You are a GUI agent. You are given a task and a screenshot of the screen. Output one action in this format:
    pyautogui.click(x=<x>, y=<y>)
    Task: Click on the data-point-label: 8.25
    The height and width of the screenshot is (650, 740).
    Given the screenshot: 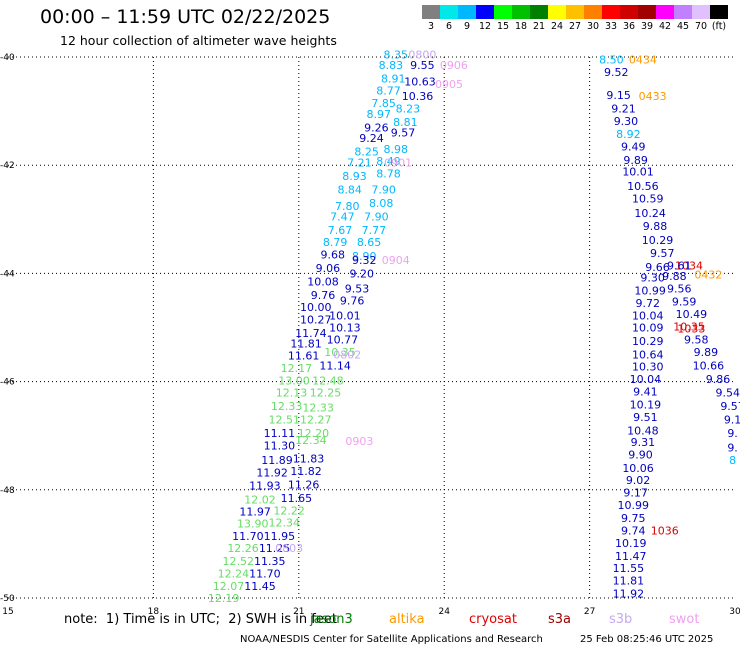 What is the action you would take?
    pyautogui.click(x=366, y=152)
    